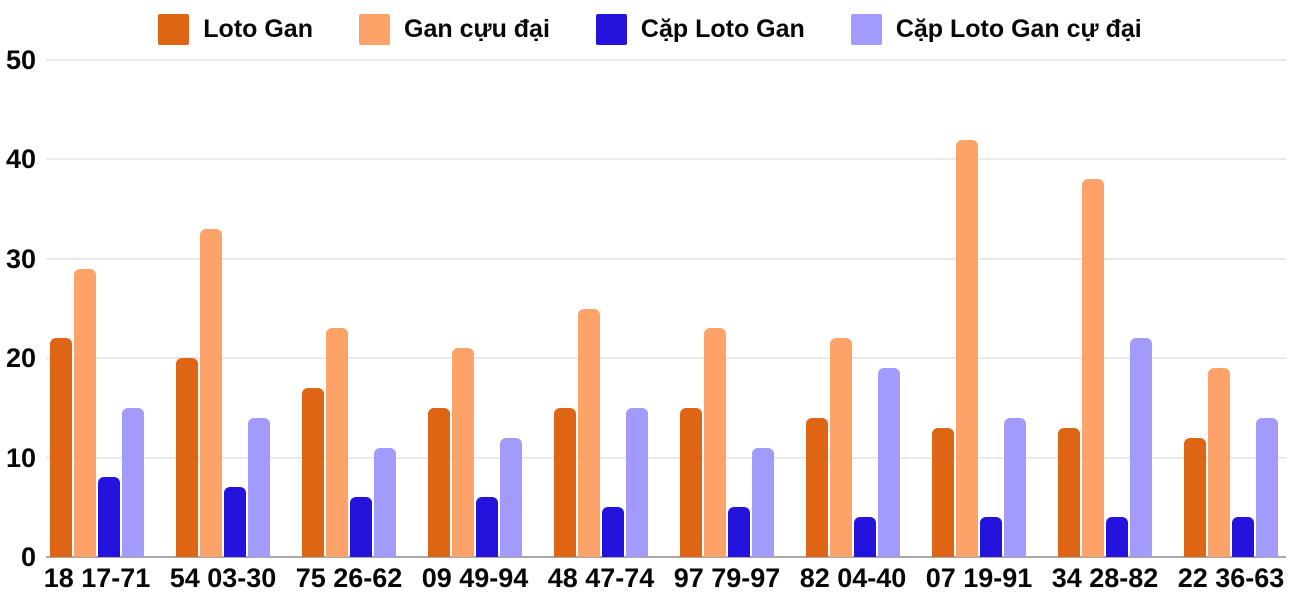  I want to click on bar-series2-group8, so click(967, 348).